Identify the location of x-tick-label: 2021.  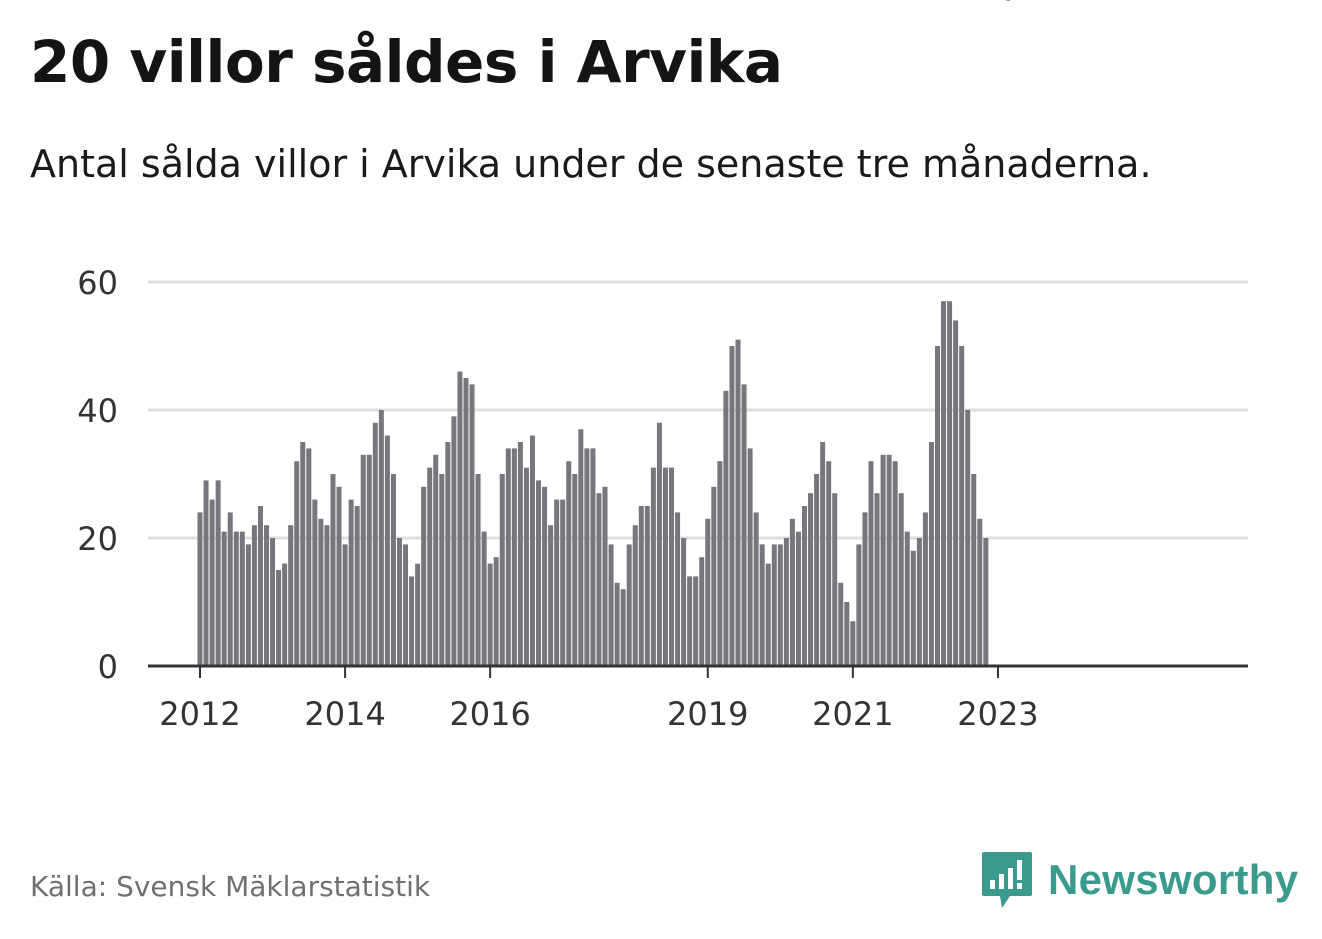
(852, 714).